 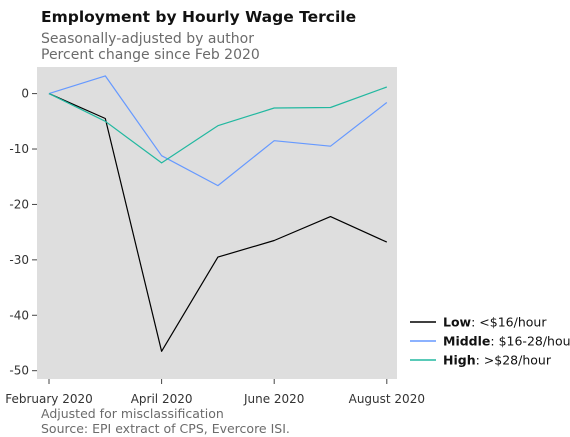 I want to click on legend-label-middle: Middle: $16-28/hour, so click(x=506, y=341).